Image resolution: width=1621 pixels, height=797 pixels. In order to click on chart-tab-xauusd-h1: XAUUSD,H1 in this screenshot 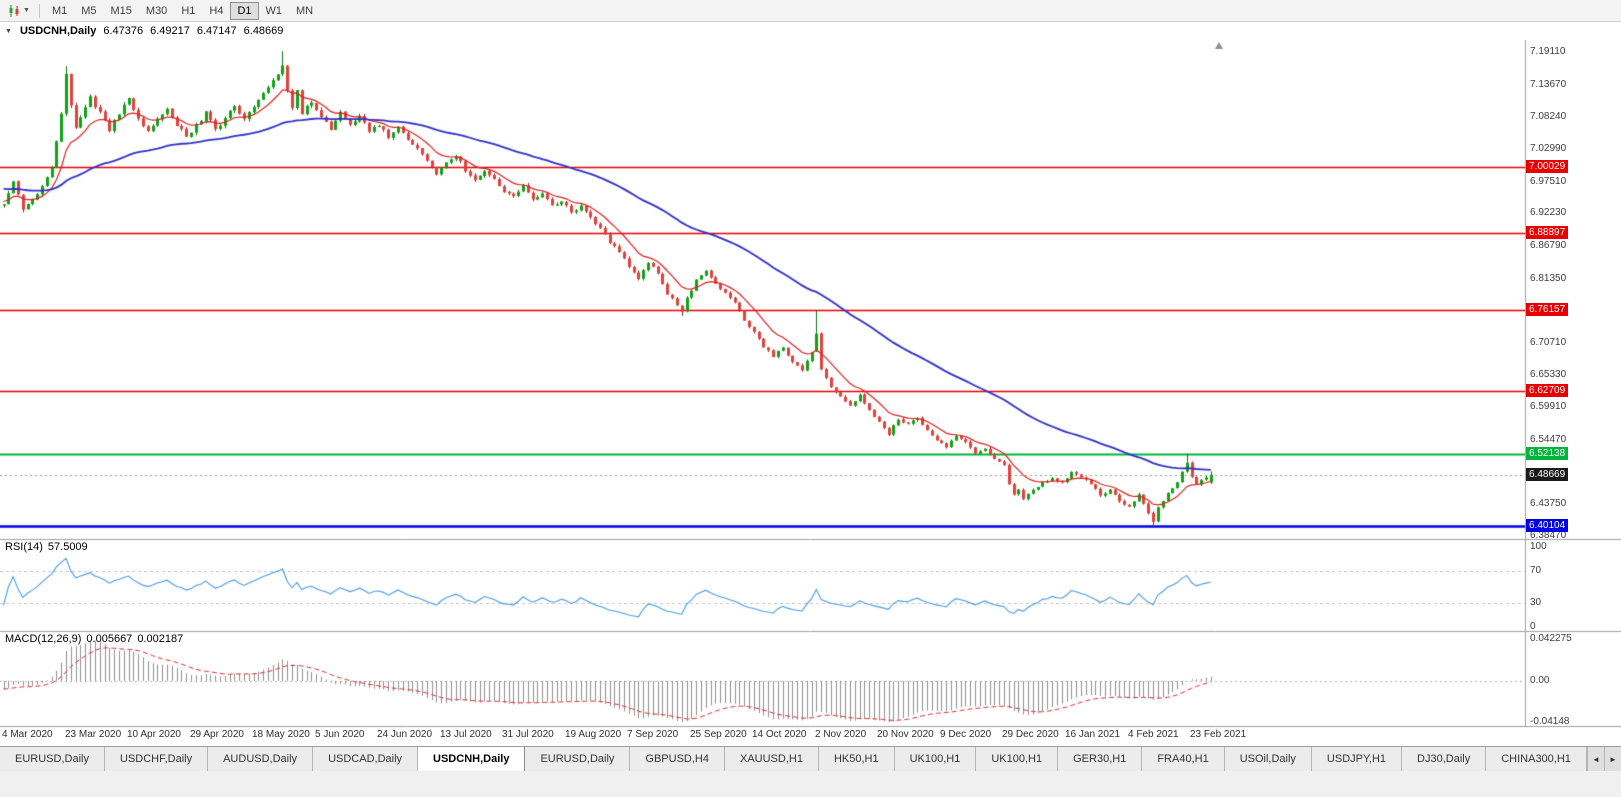, I will do `click(771, 759)`.